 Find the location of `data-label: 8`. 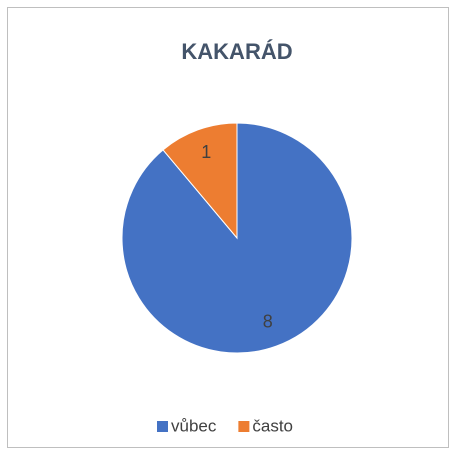

data-label: 8 is located at coordinates (268, 321).